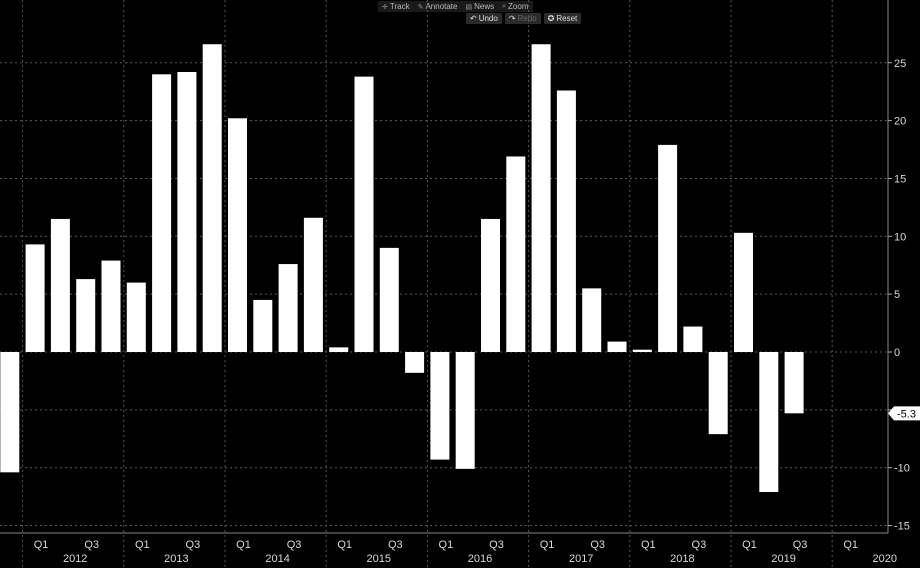  I want to click on annotate-button: ✎ Annotate, so click(437, 6).